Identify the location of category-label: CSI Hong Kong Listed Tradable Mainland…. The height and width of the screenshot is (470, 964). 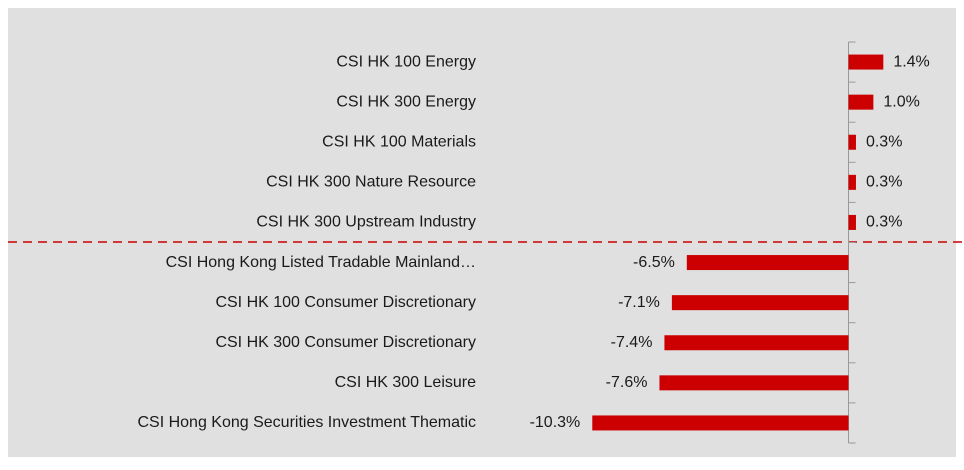
(321, 262).